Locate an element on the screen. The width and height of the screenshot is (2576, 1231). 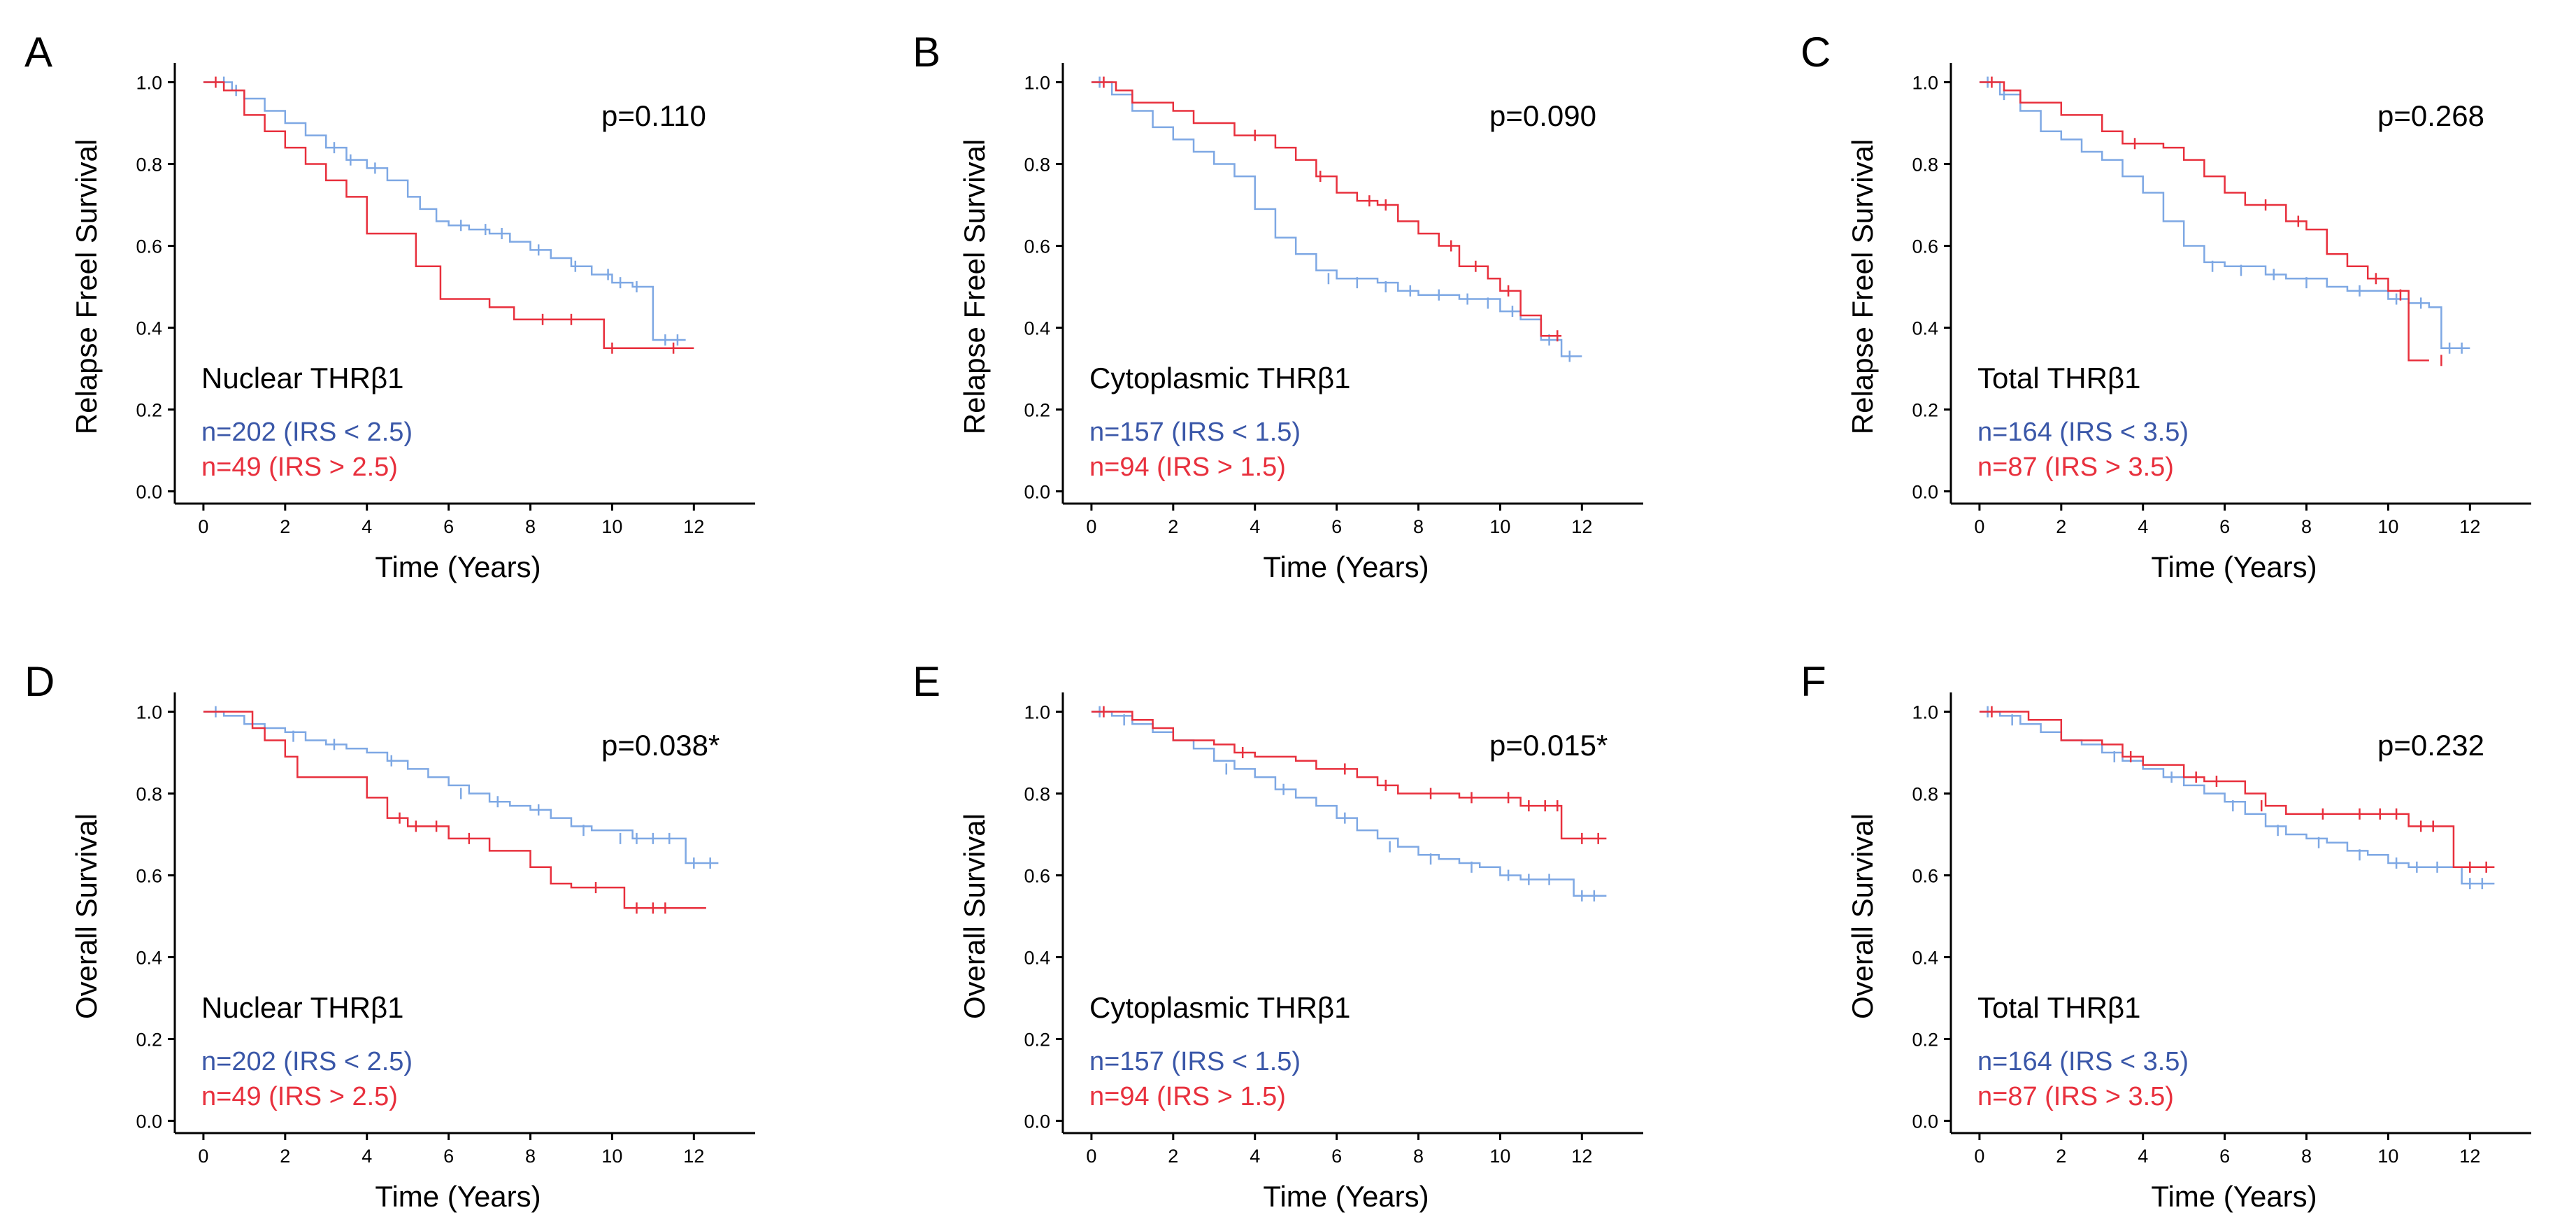
panel-letter: F is located at coordinates (1813, 682).